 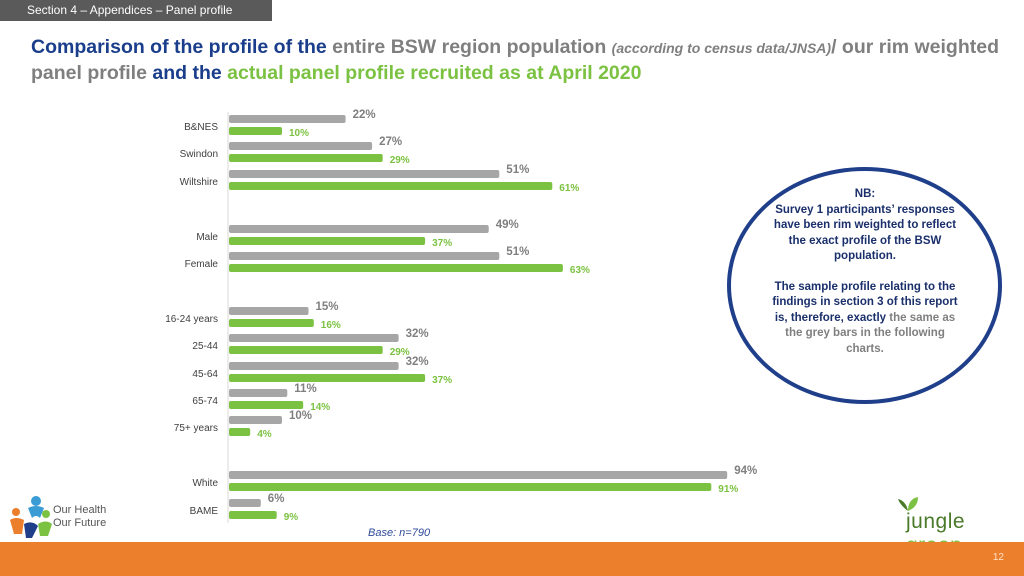 I want to click on grey-bar-value-label: 49%, so click(x=507, y=225).